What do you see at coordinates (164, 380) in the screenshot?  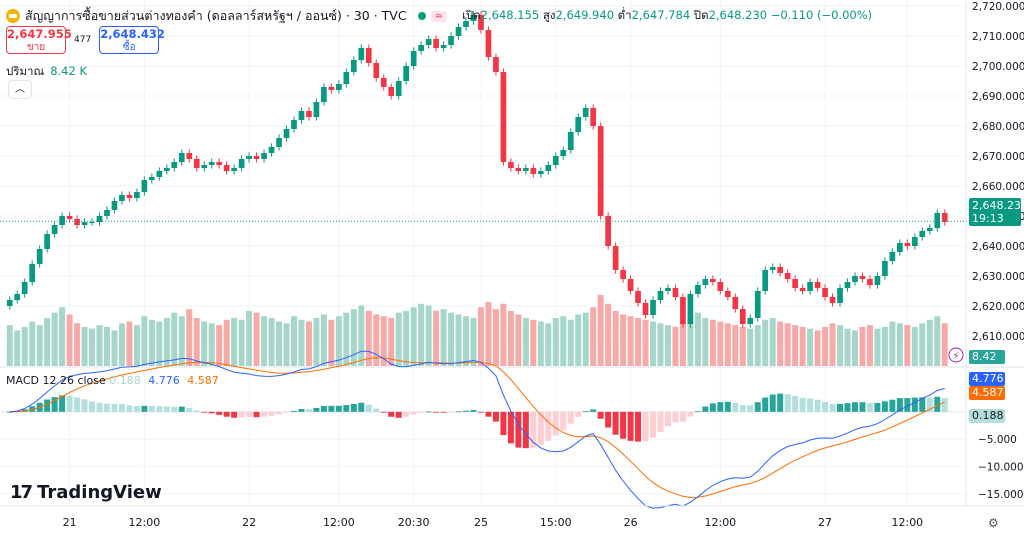 I see `macd-line-value: 4.776` at bounding box center [164, 380].